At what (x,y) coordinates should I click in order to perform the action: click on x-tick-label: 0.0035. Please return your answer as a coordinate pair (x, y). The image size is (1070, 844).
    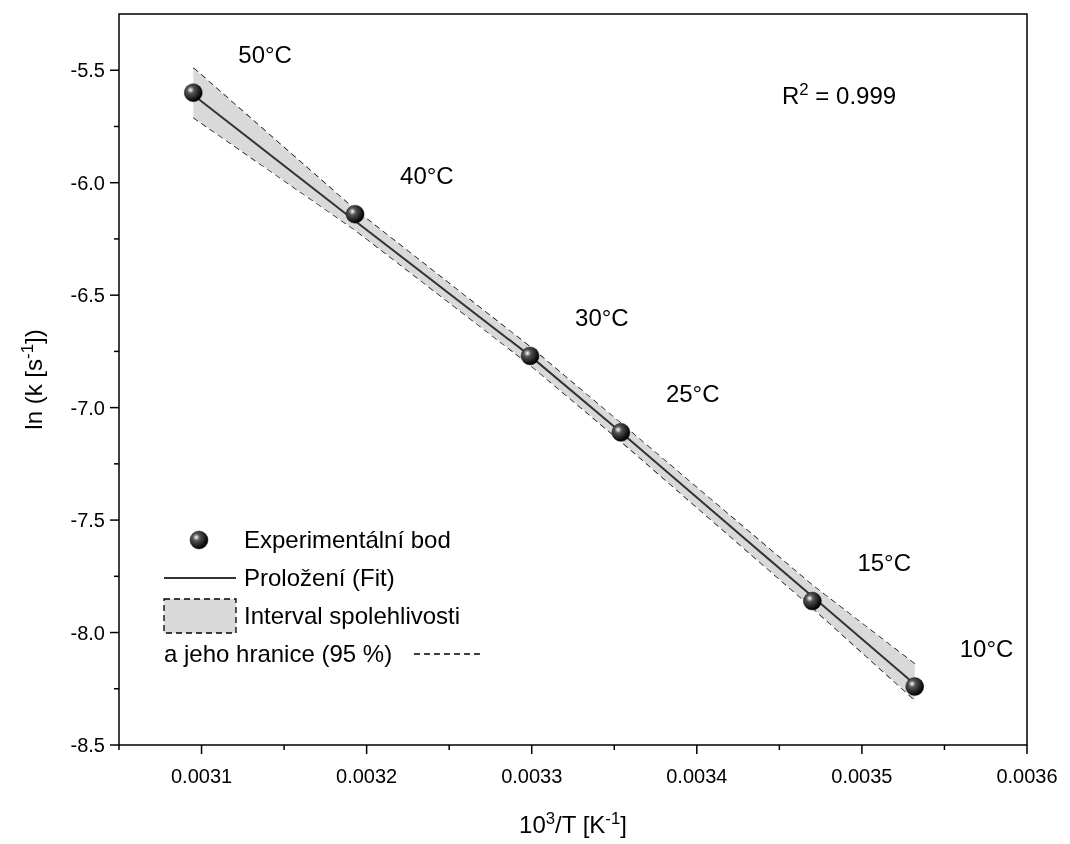
    Looking at the image, I should click on (862, 776).